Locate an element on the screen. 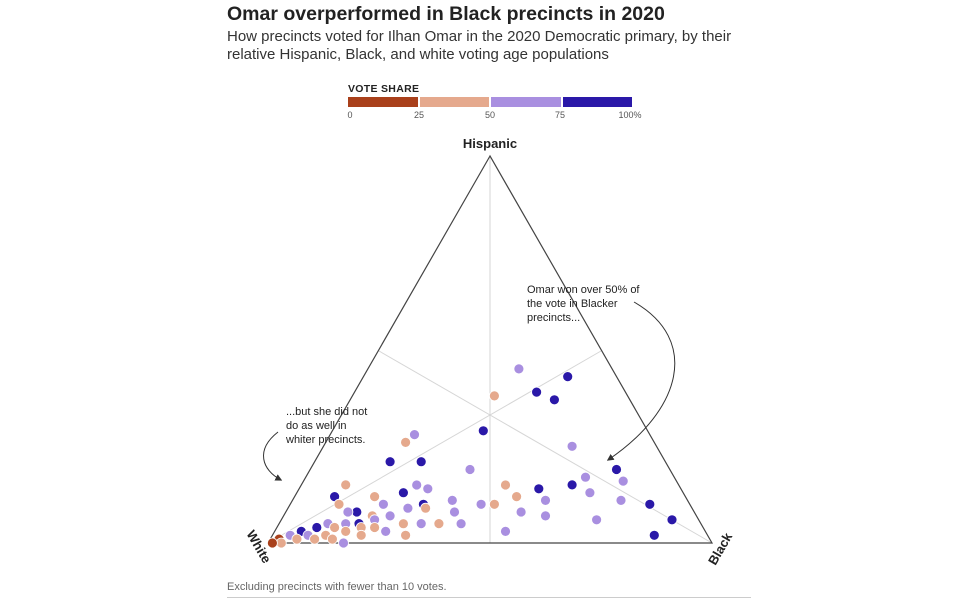 The width and height of the screenshot is (970, 600). legend-tick: 100% is located at coordinates (630, 115).